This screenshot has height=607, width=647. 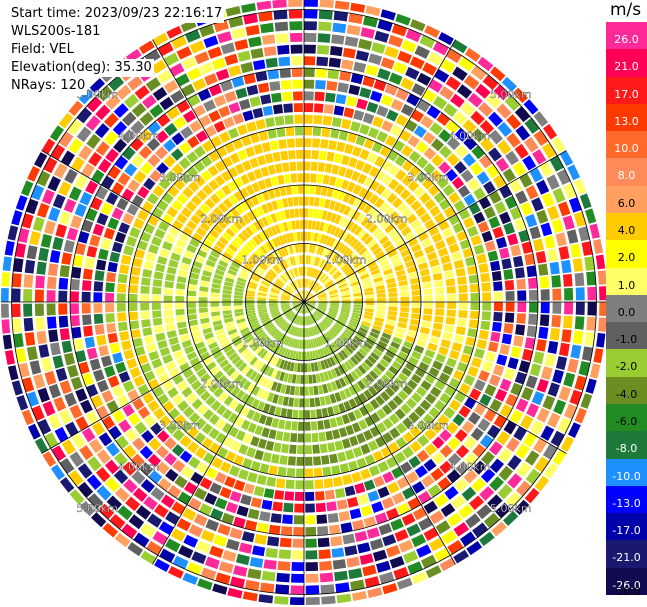 What do you see at coordinates (626, 176) in the screenshot?
I see `colorbar-tick-label: 8.0` at bounding box center [626, 176].